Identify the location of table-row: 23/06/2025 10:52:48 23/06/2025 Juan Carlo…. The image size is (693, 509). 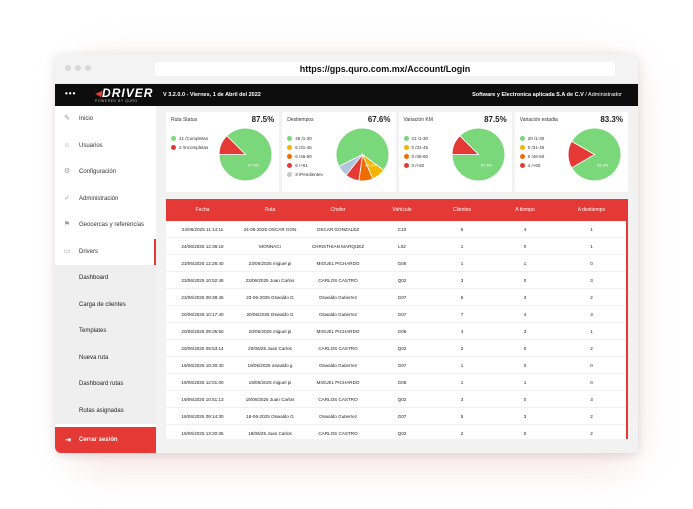
(397, 280).